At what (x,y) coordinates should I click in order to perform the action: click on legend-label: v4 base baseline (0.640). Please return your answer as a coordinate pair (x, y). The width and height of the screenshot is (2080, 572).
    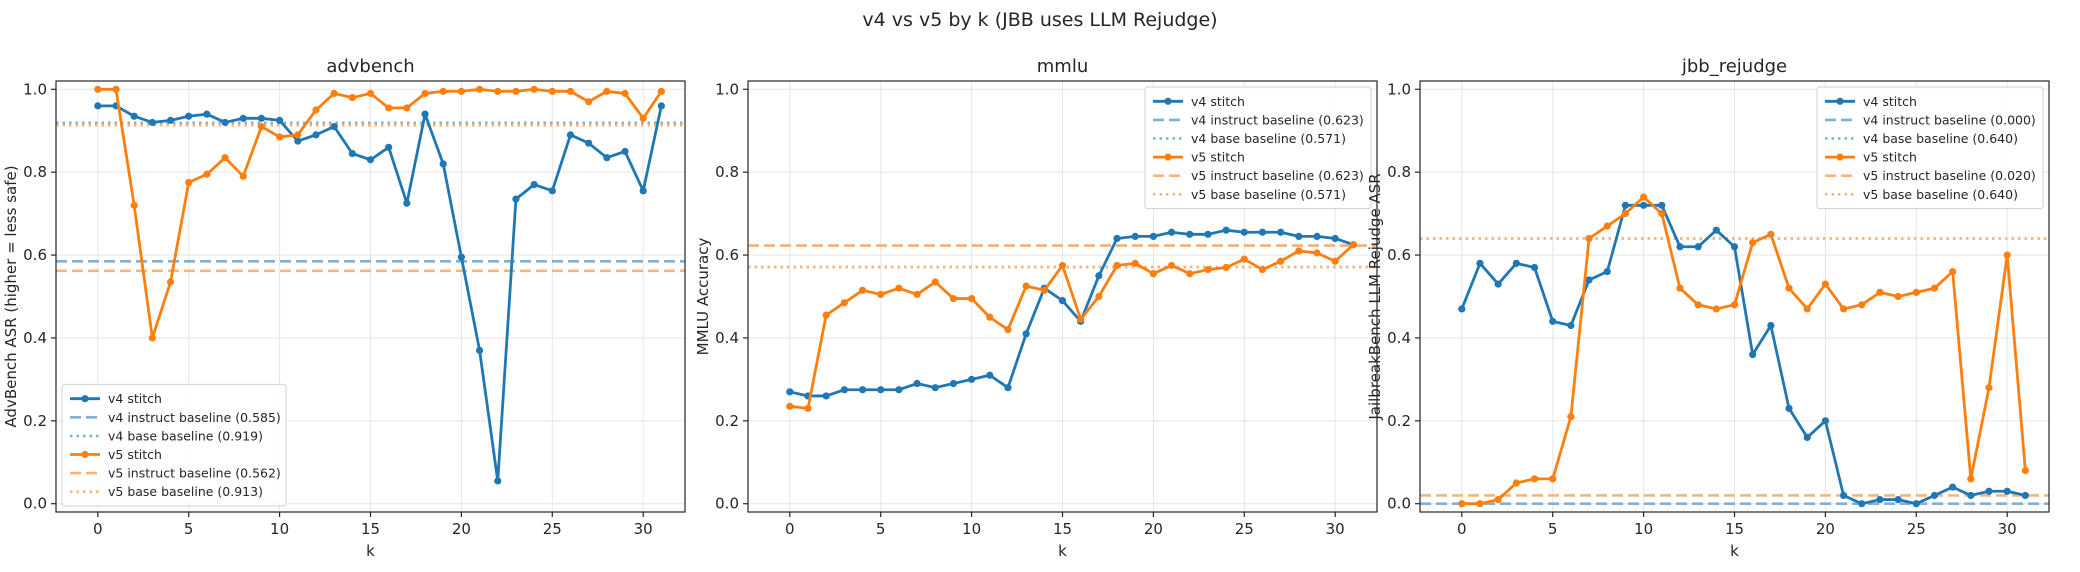
    Looking at the image, I should click on (1940, 138).